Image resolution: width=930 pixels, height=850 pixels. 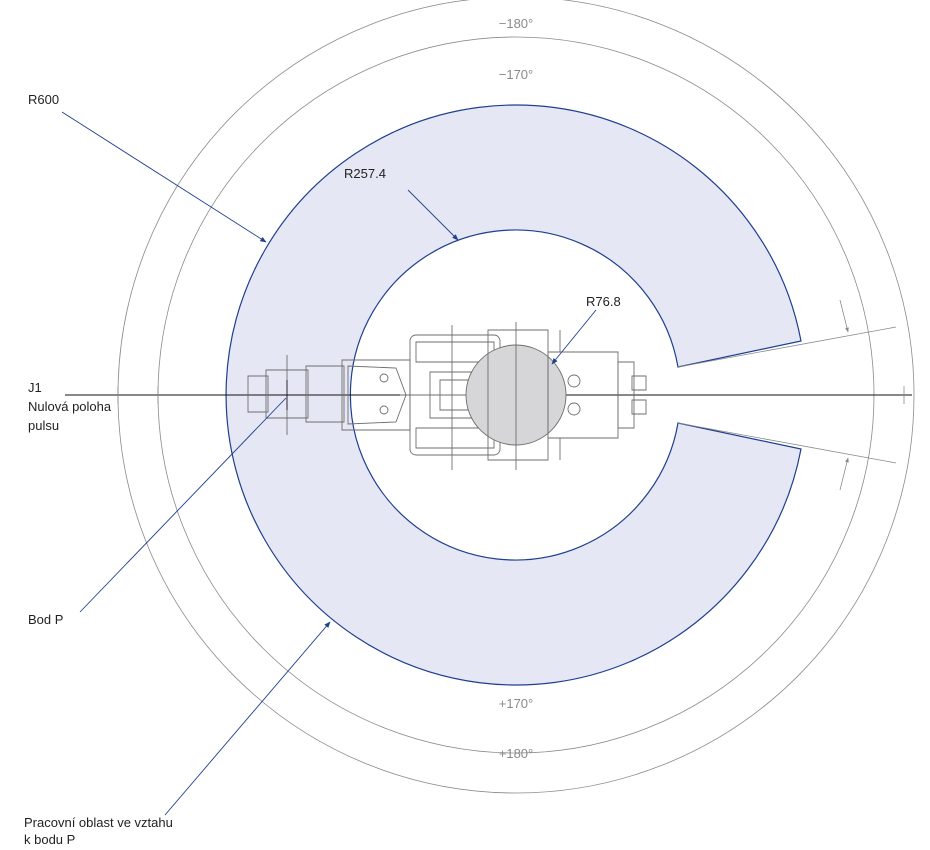 I want to click on label-r257: R257.4, so click(x=365, y=173).